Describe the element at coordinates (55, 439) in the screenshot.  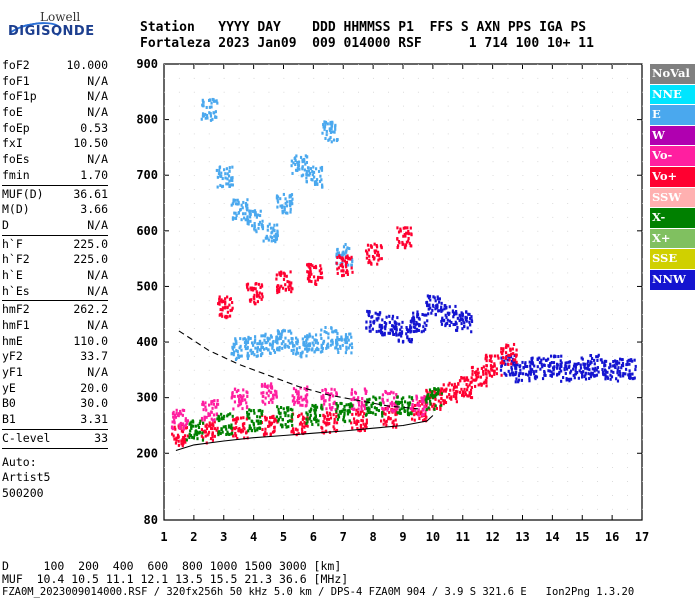
I see `param-row: C-level 33` at that location.